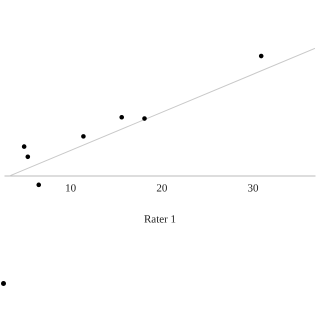 This screenshot has height=320, width=320. What do you see at coordinates (71, 188) in the screenshot?
I see `x-tick-label: 10` at bounding box center [71, 188].